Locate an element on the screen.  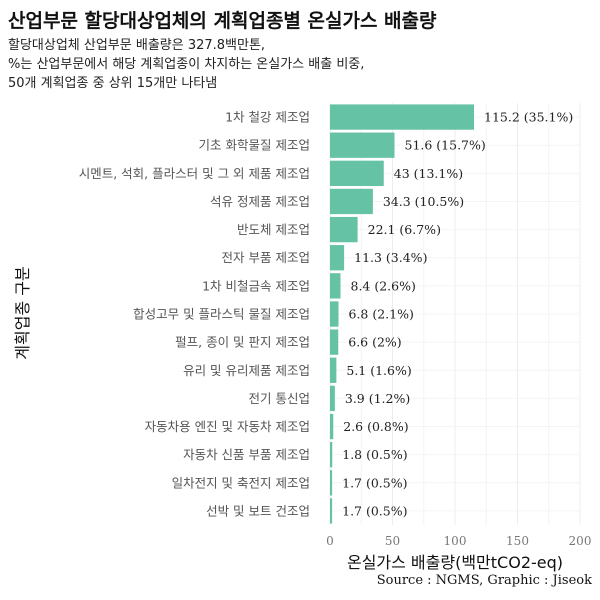
value-label: 1.8 (0.5%) is located at coordinates (374, 454).